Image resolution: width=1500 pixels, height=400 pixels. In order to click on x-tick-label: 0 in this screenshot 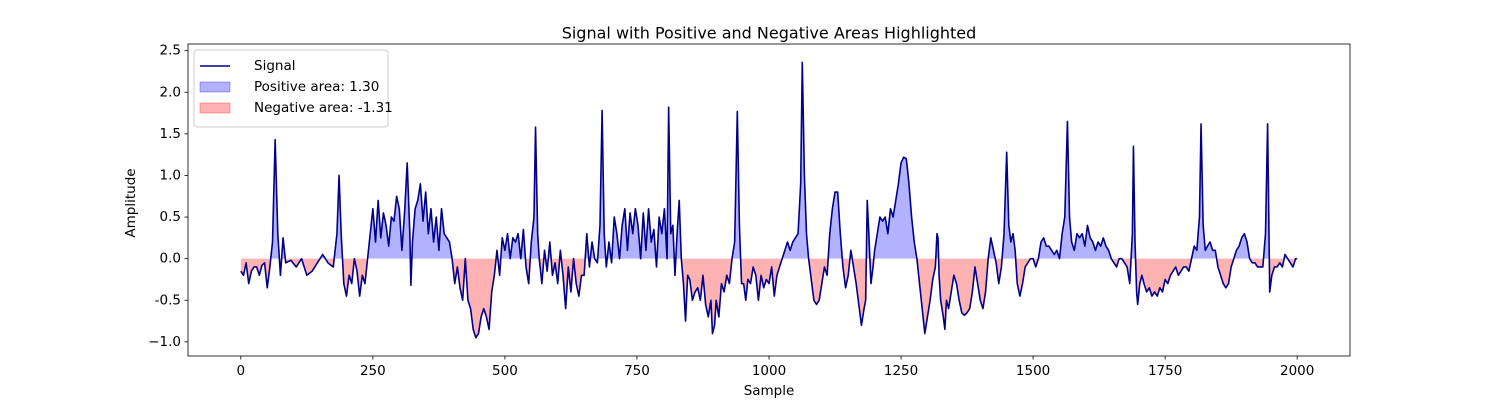, I will do `click(241, 371)`.